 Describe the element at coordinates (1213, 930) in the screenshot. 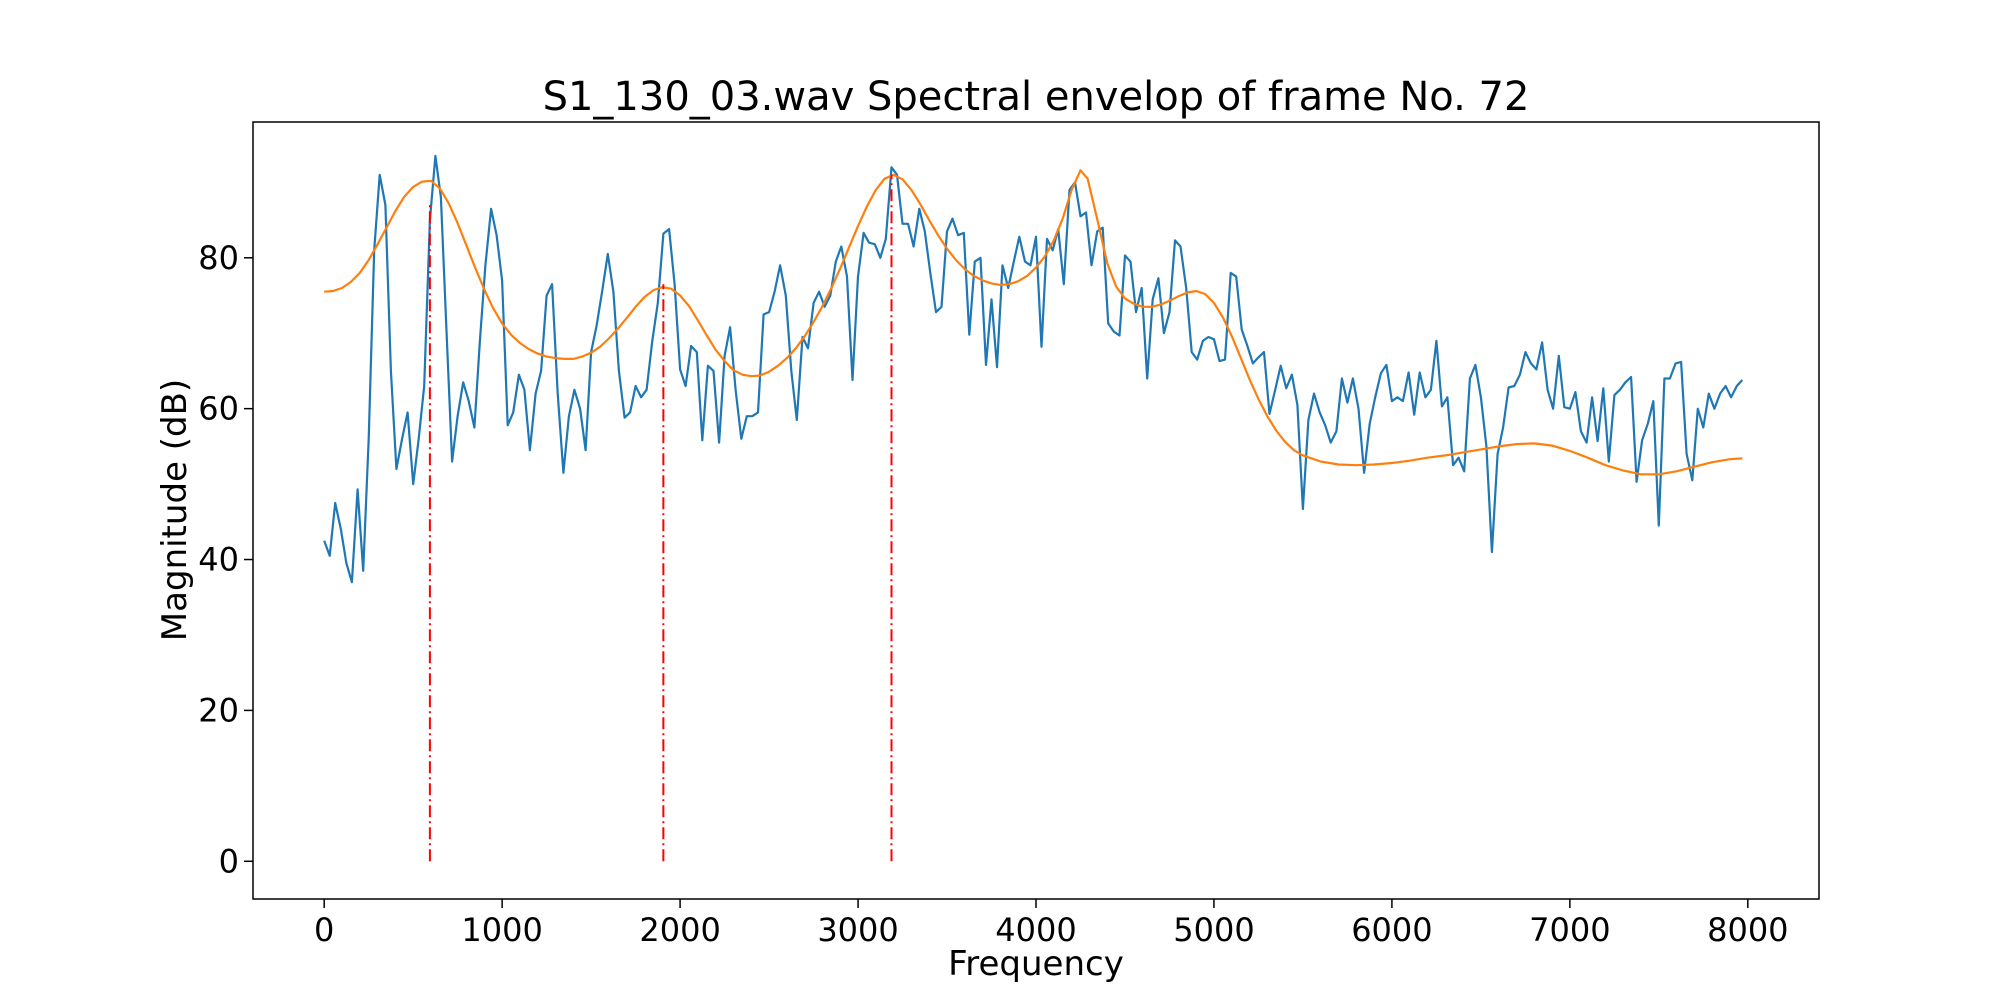

I see `x-tick-label: 5000` at that location.